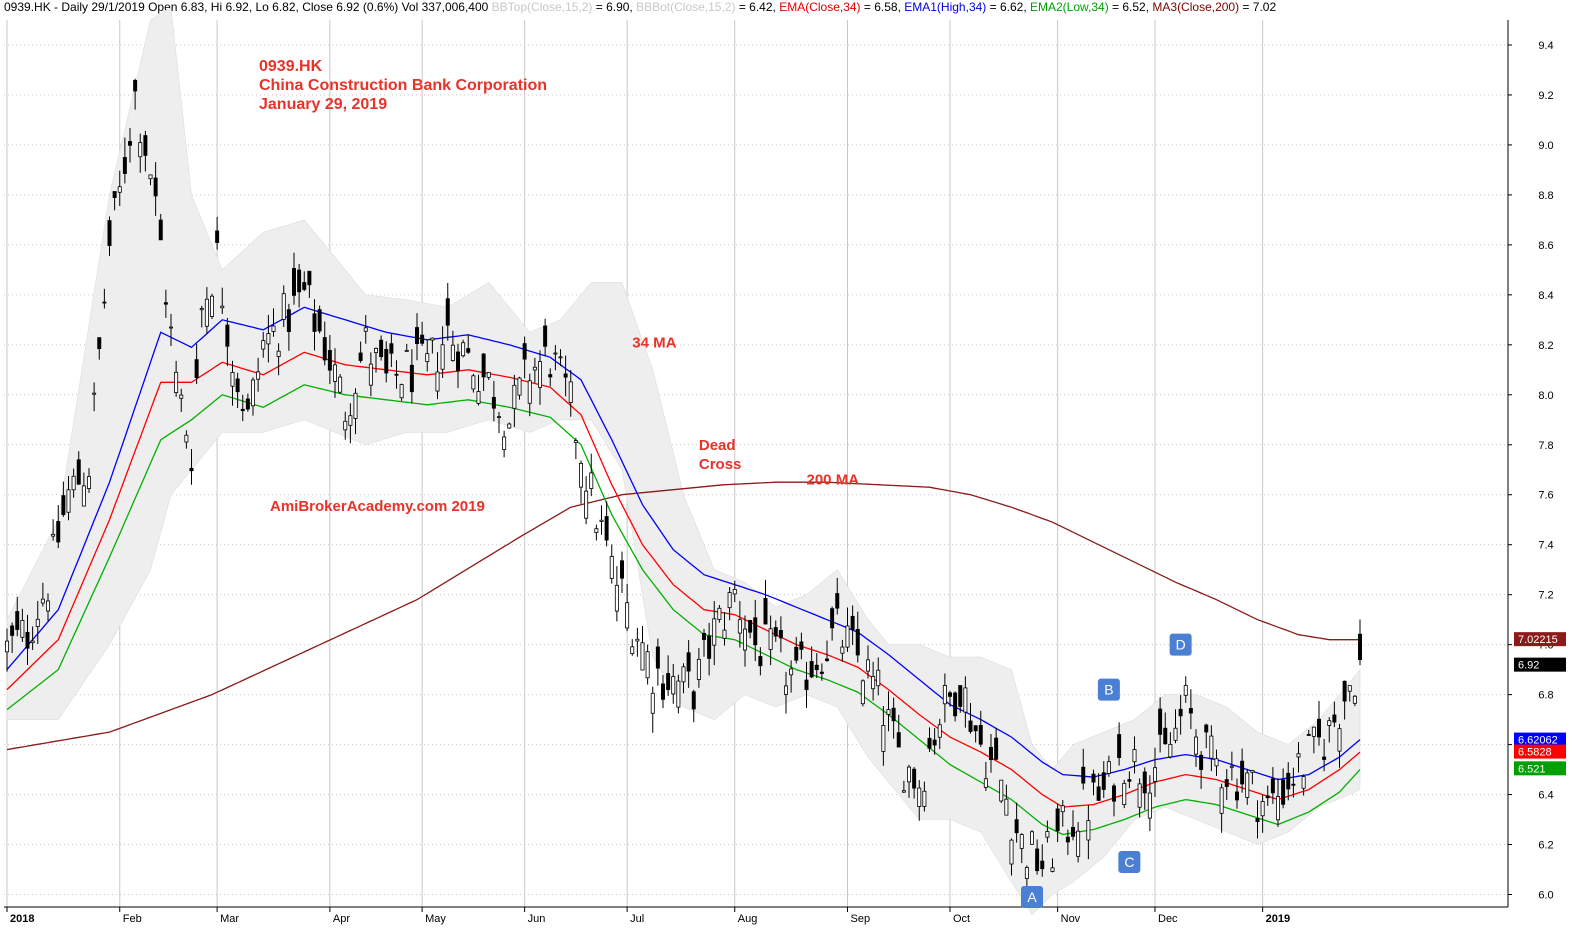 This screenshot has height=934, width=1580. I want to click on y-tick-label: 8.4, so click(1545, 296).